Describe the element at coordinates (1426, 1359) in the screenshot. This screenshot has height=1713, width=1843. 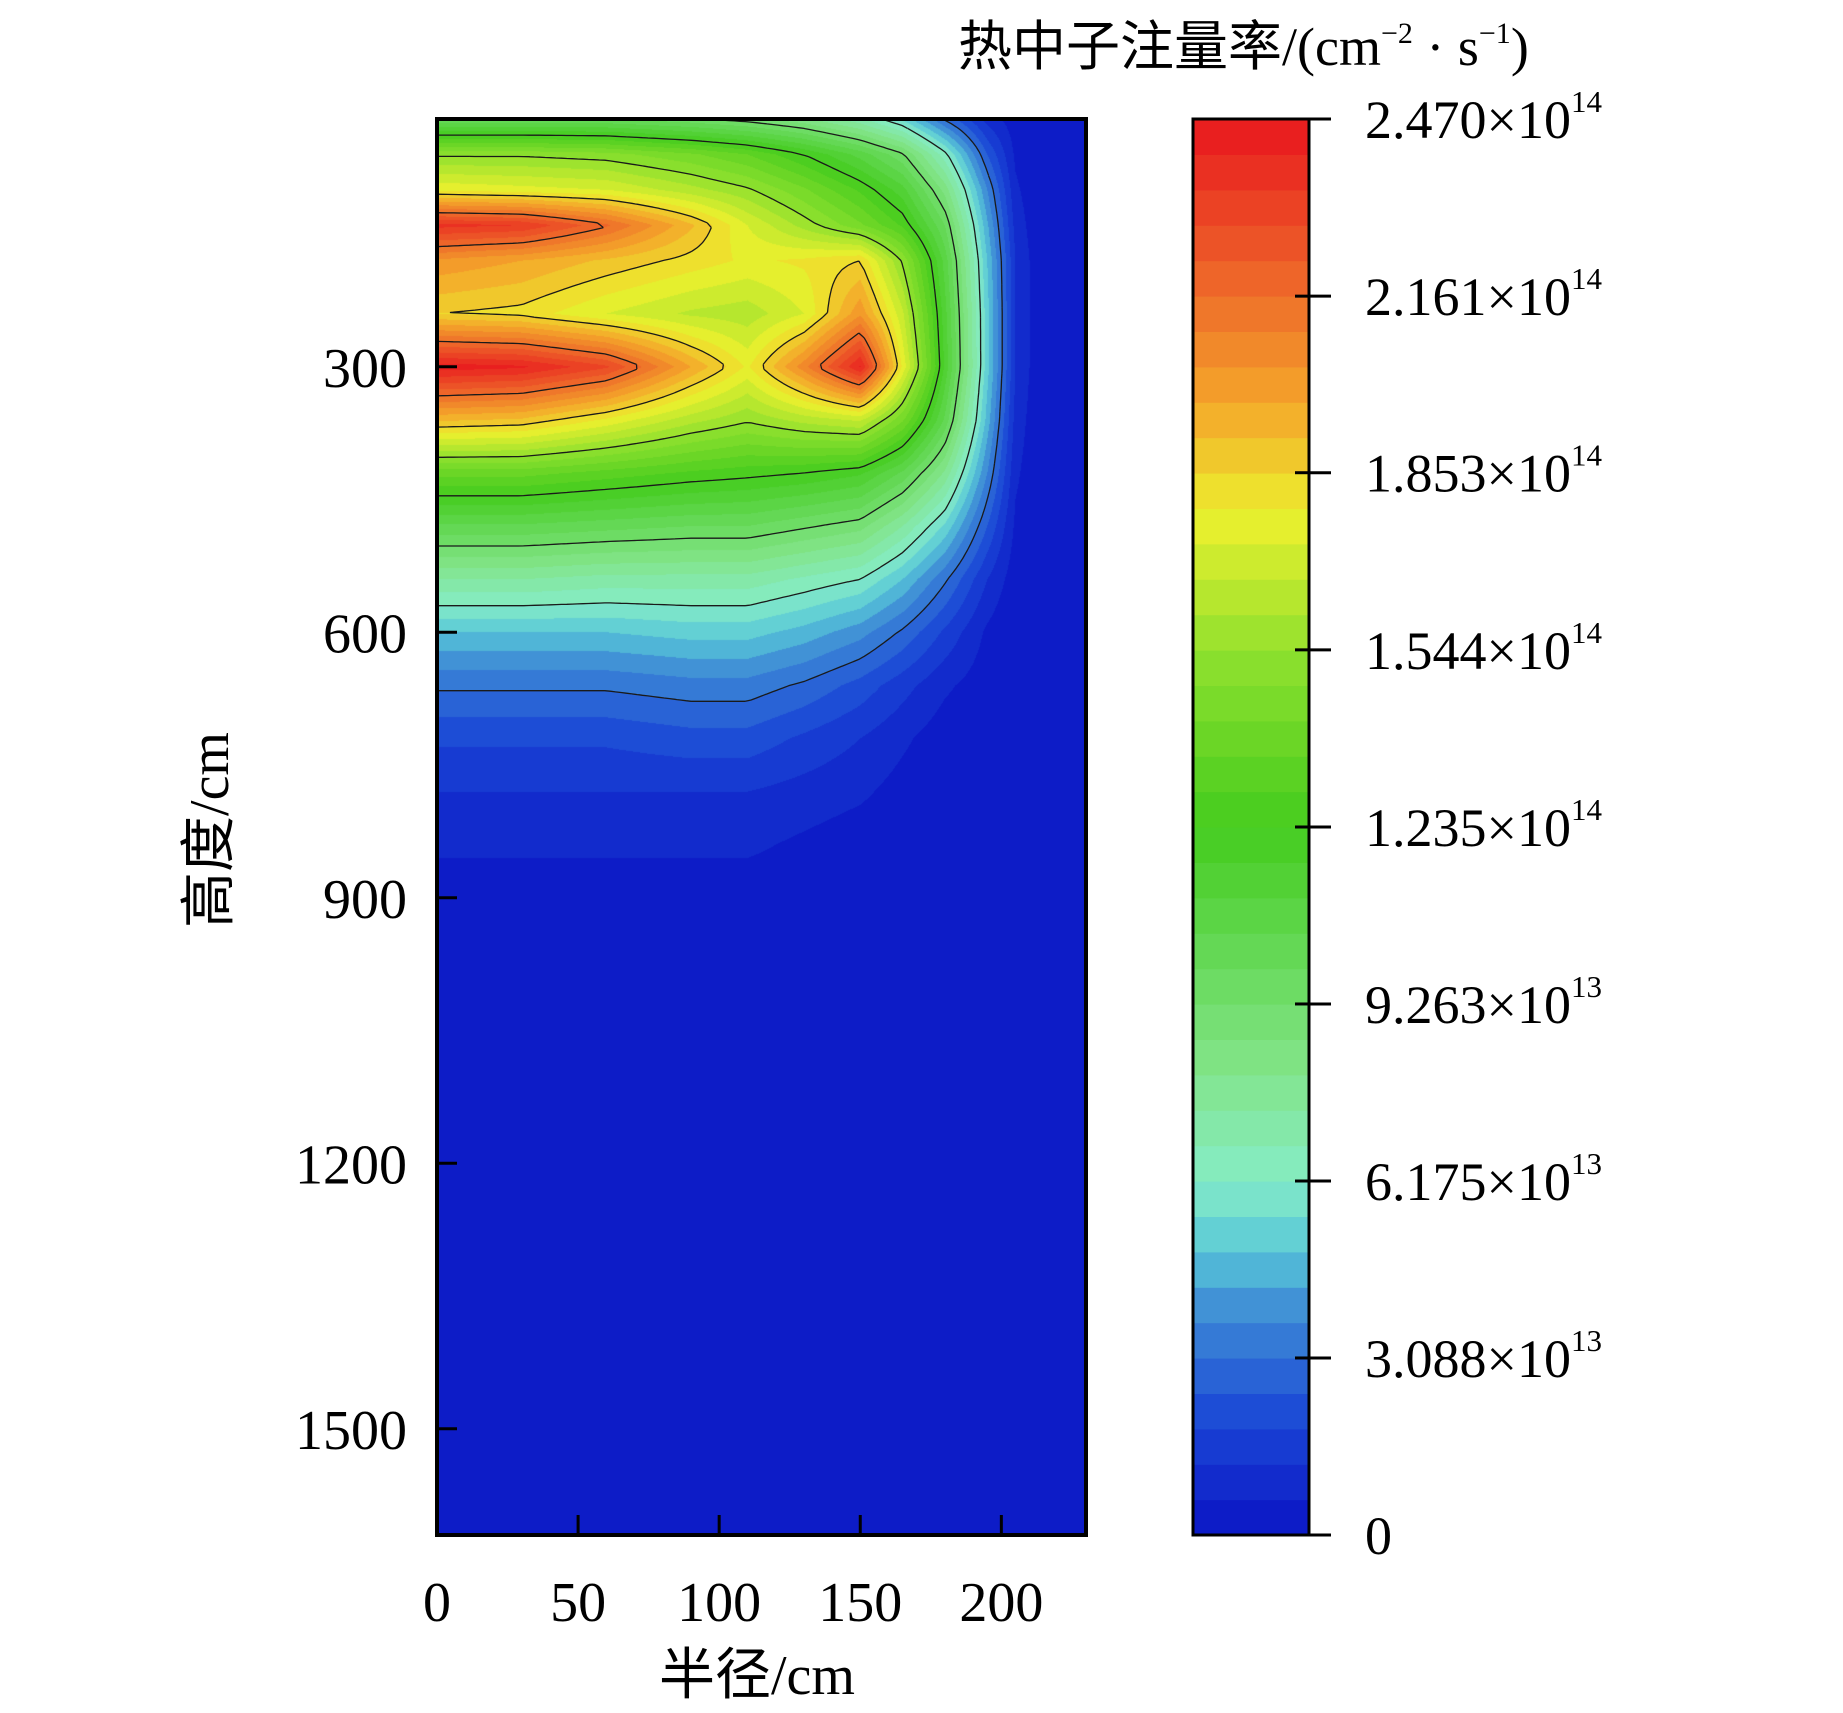
I see `colorbar-tick-mantissa: 3.088` at that location.